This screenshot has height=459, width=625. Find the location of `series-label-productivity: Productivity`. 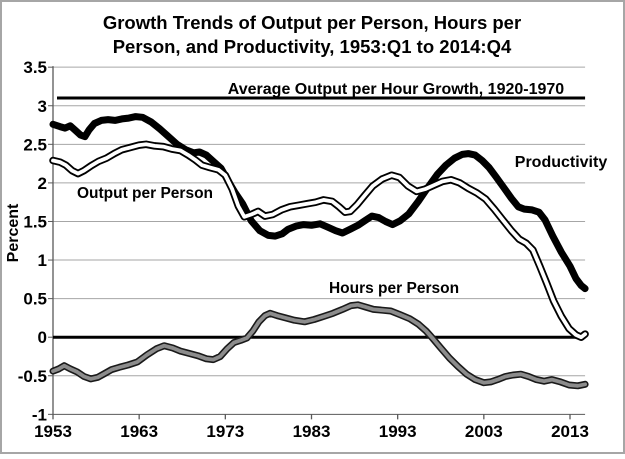

series-label-productivity: Productivity is located at coordinates (561, 162).